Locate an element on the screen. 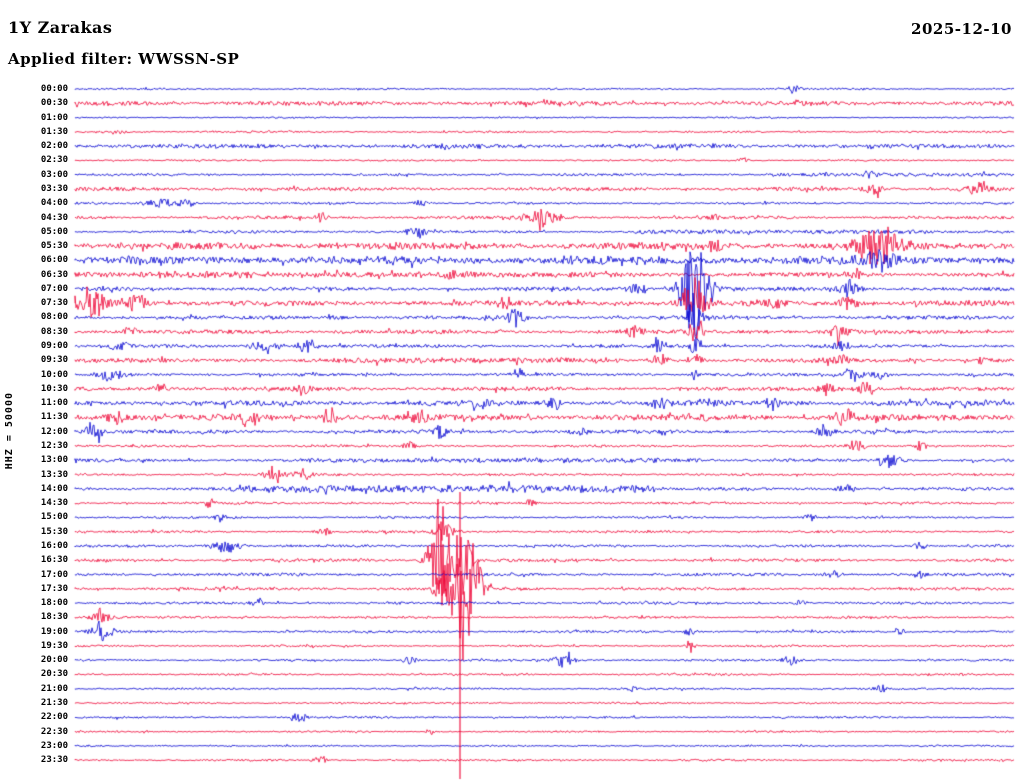  time-label: 12:30 is located at coordinates (54, 446).